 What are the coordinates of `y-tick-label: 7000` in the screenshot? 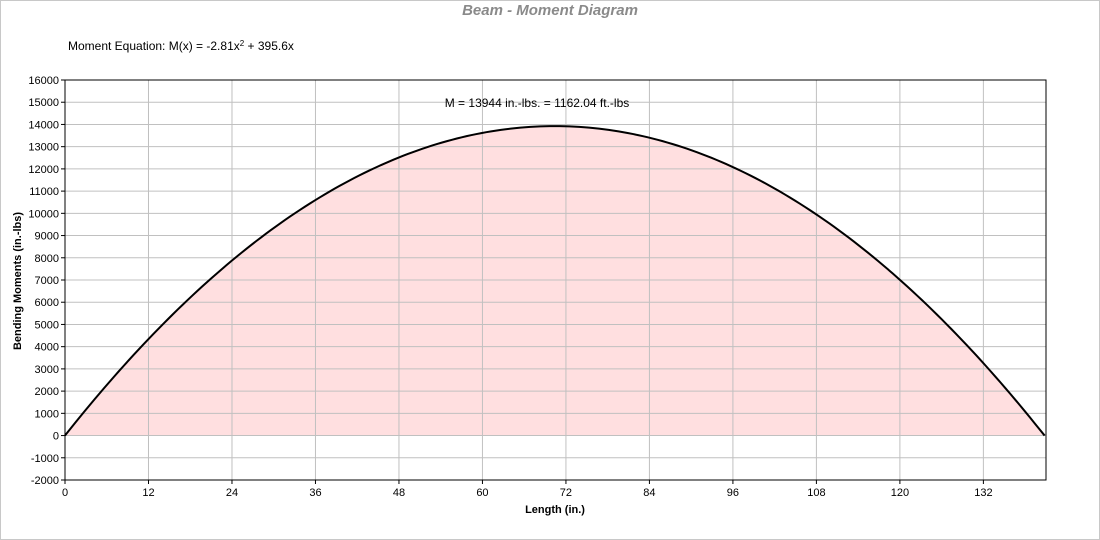 It's located at (47, 281).